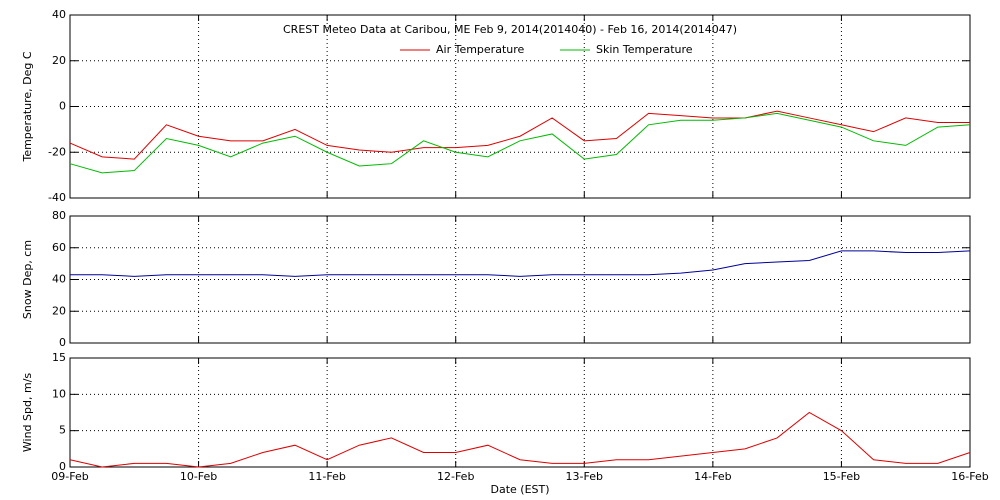 The width and height of the screenshot is (1000, 500). What do you see at coordinates (480, 49) in the screenshot?
I see `legend-label: Air Temperature` at bounding box center [480, 49].